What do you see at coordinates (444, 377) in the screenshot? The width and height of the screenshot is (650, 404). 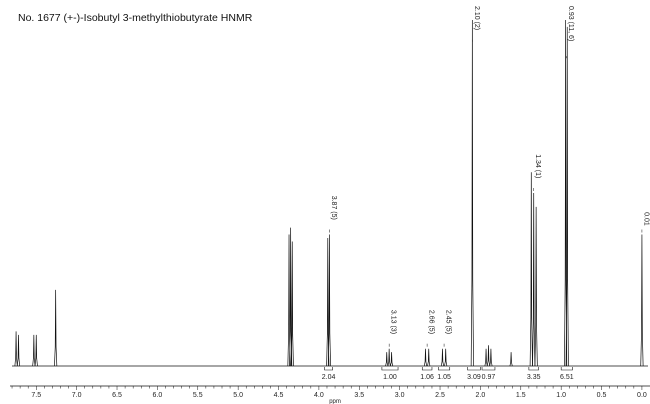 I see `integration-value: 1.05` at bounding box center [444, 377].